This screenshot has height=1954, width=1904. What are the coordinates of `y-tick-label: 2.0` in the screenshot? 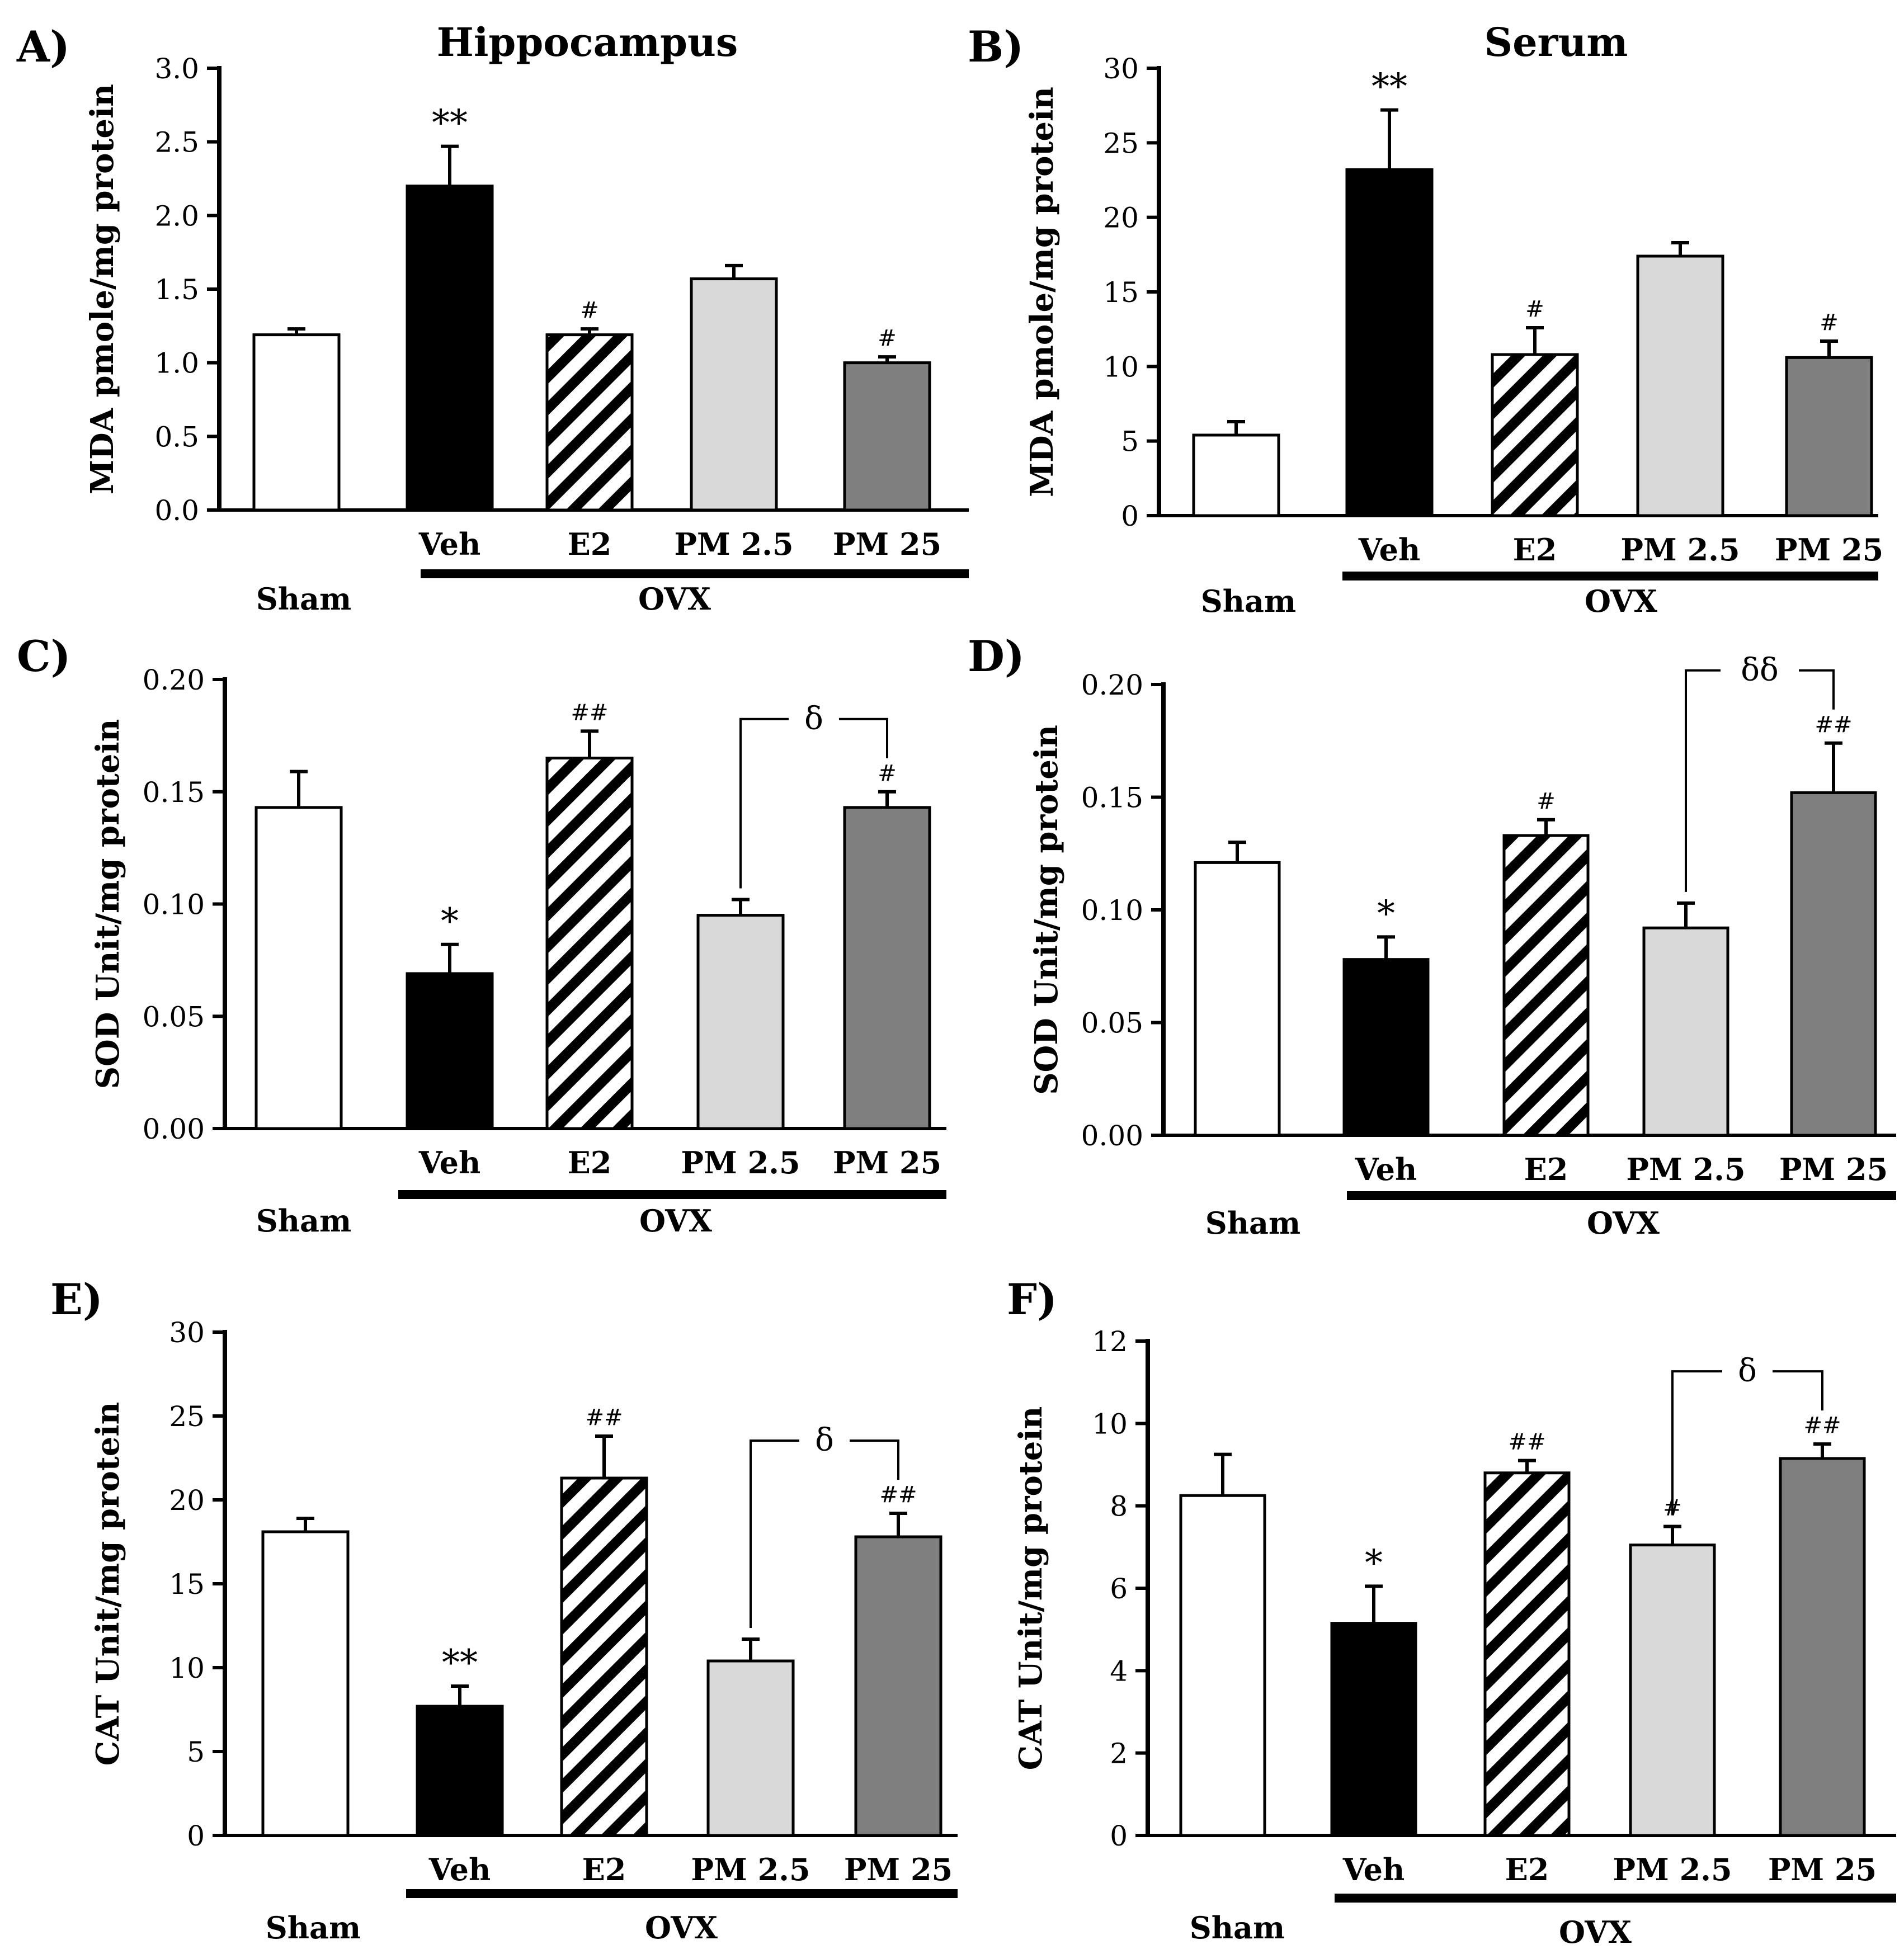 It's located at (176, 216).